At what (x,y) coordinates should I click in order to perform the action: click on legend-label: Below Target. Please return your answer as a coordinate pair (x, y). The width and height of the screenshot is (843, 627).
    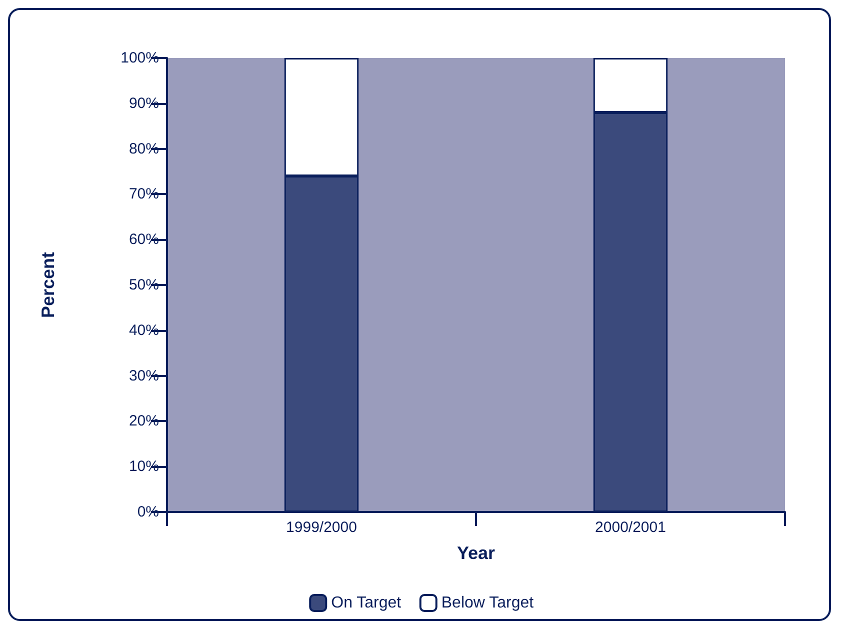
    Looking at the image, I should click on (487, 603).